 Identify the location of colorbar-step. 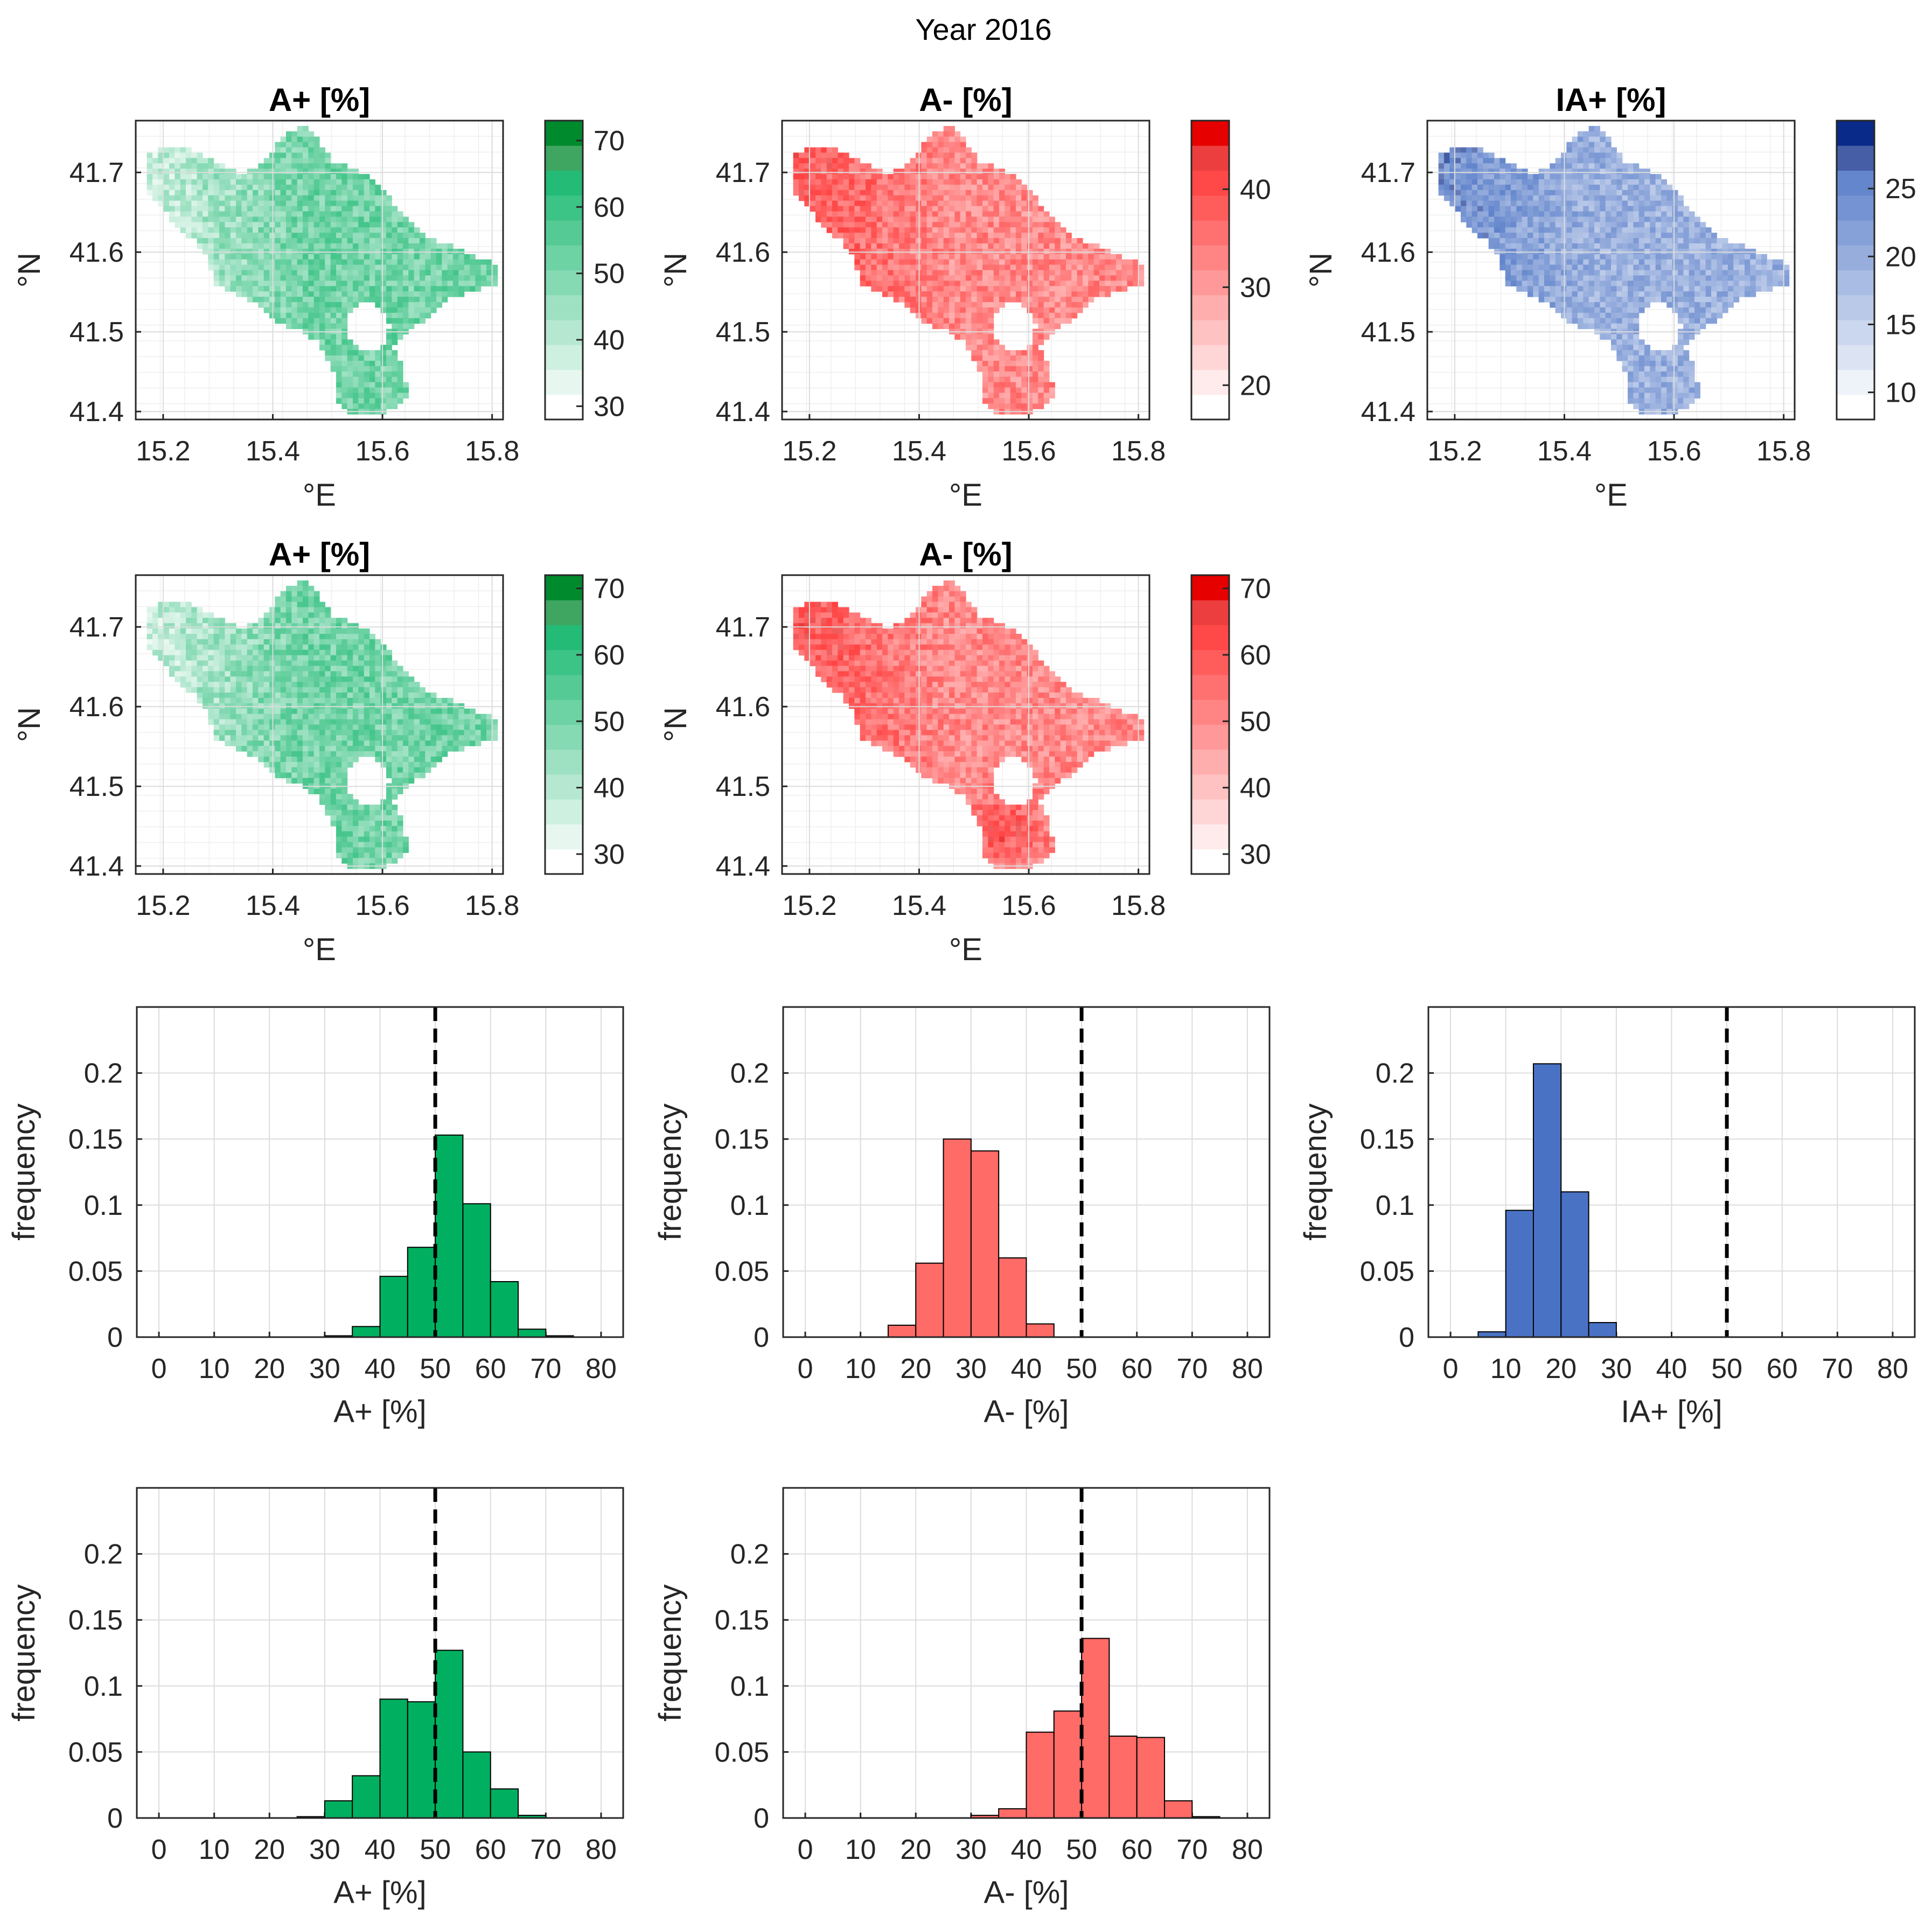
(1210, 382).